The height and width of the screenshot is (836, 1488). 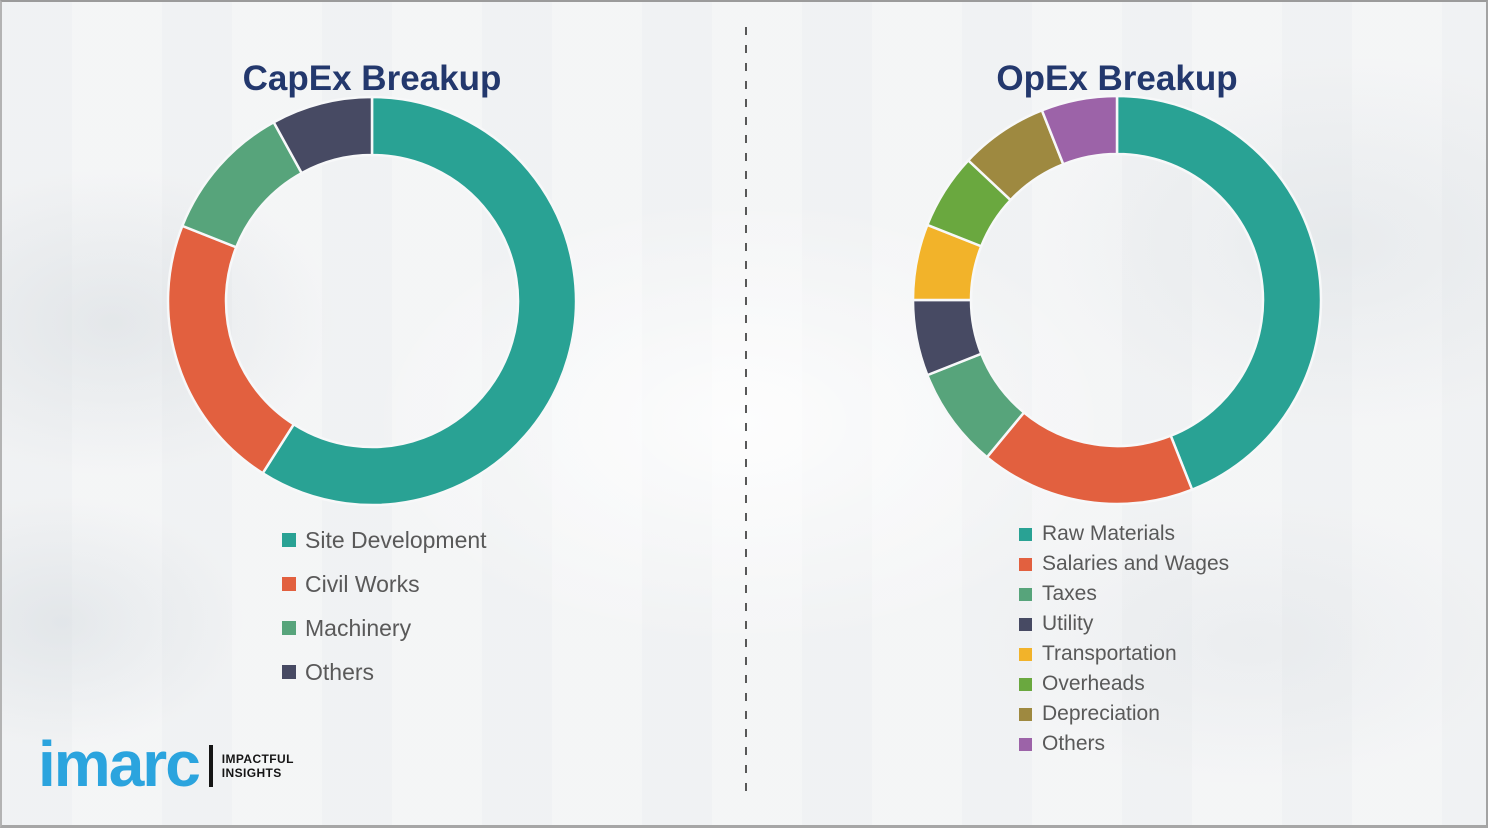 I want to click on legend-item-overheads: Overheads, so click(x=1124, y=684).